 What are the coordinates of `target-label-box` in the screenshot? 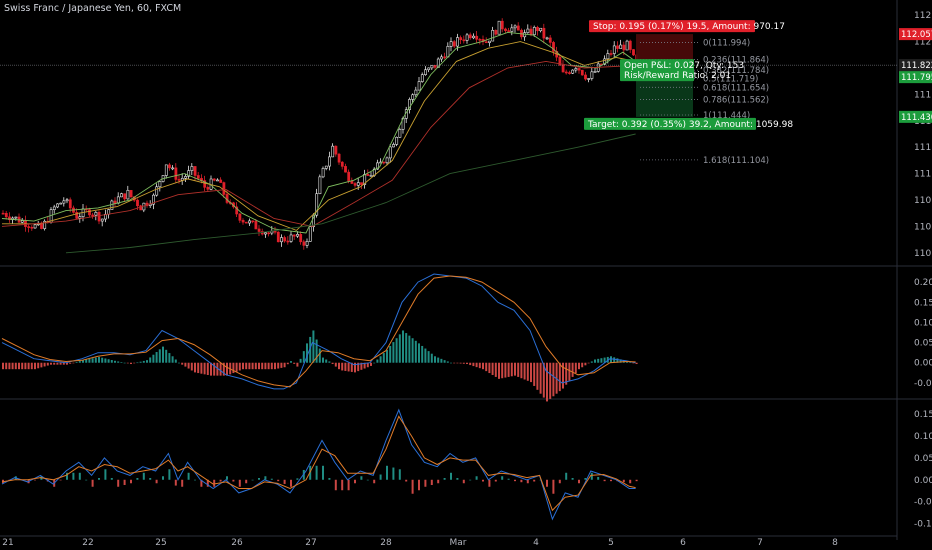 It's located at (670, 123).